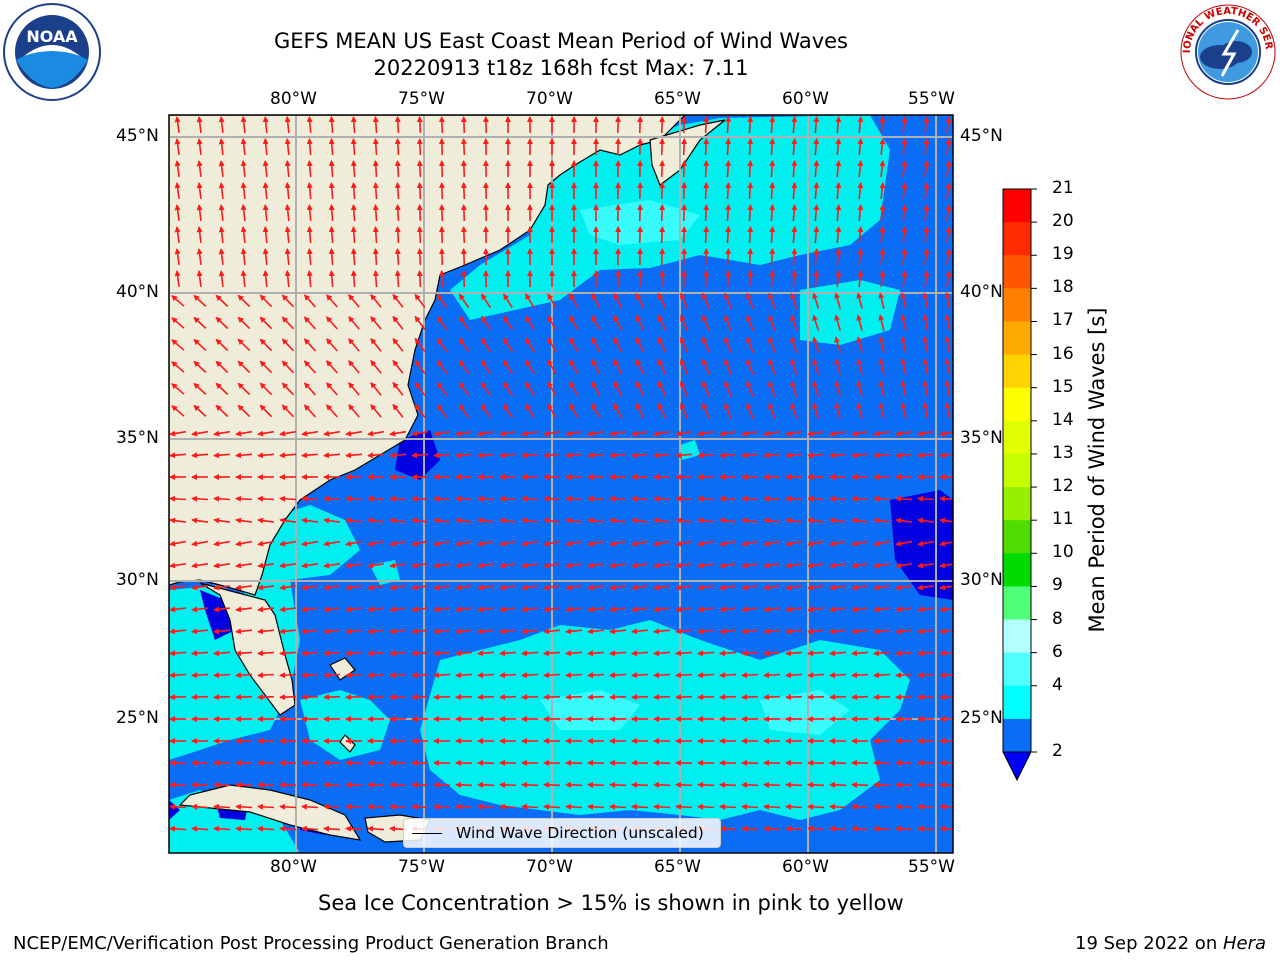 Image resolution: width=1280 pixels, height=960 pixels. I want to click on colorbar-tick-label: 12, so click(1063, 486).